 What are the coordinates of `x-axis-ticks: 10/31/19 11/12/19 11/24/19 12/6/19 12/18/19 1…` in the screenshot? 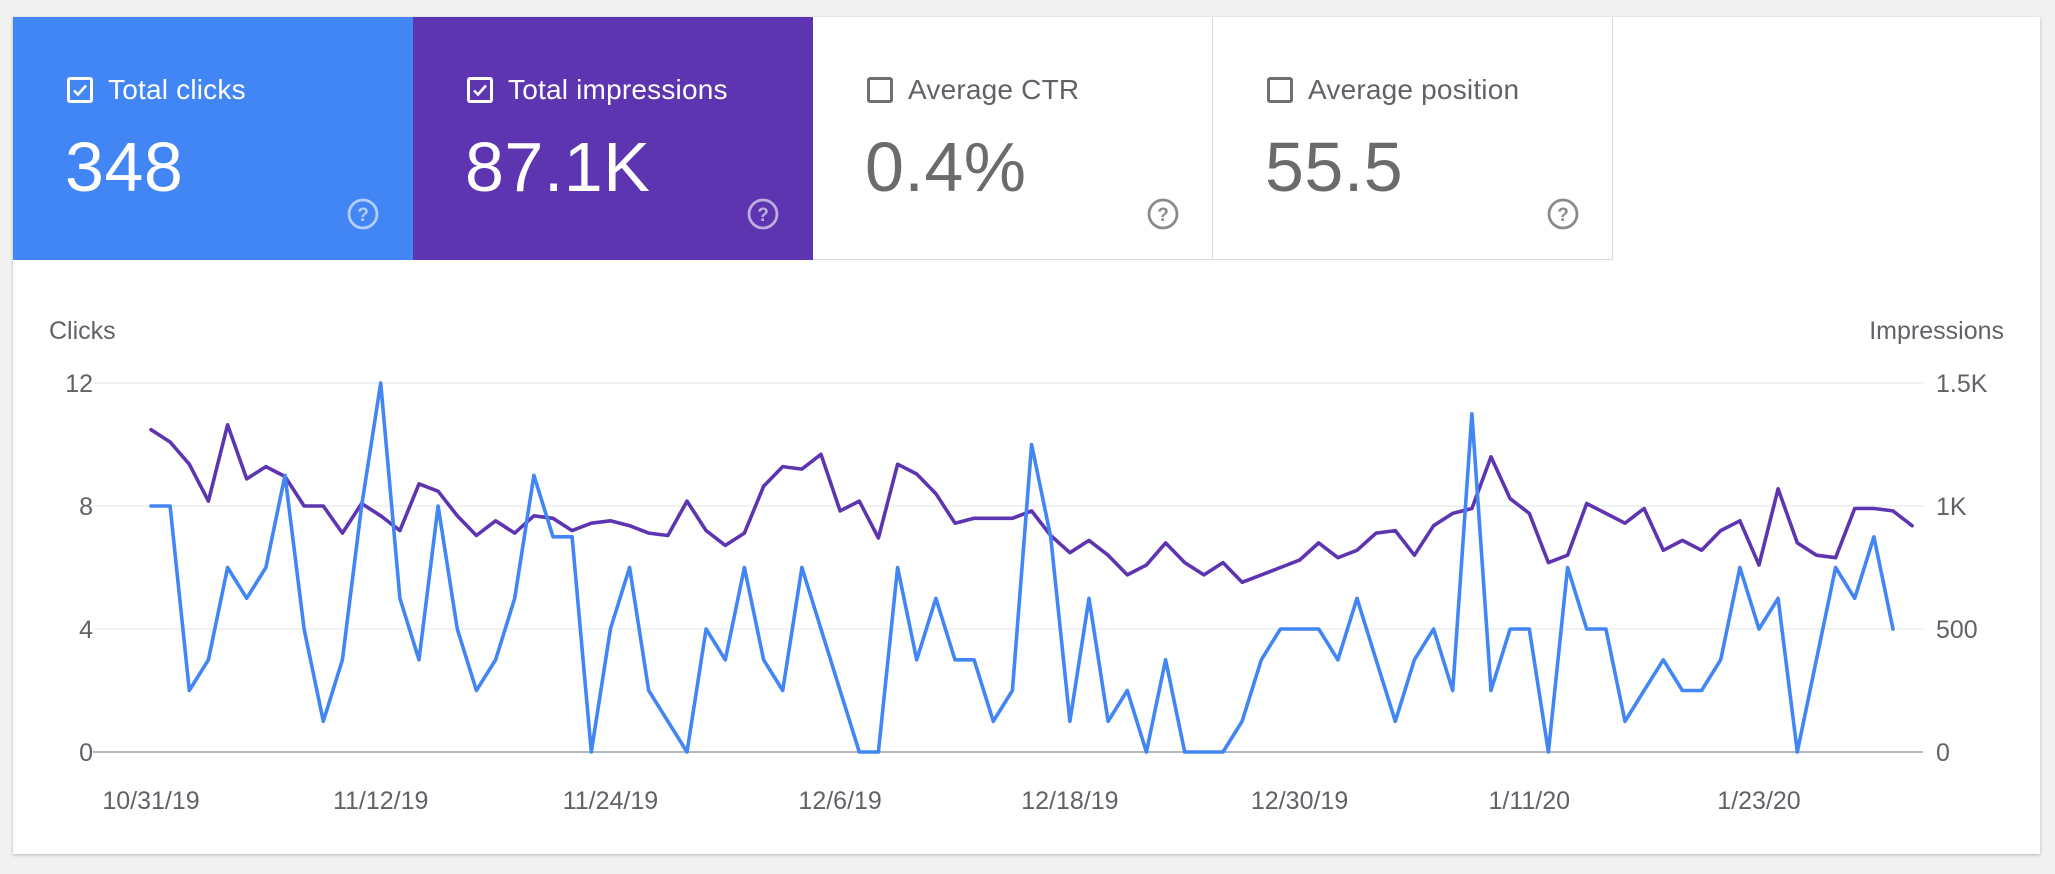 It's located at (951, 801).